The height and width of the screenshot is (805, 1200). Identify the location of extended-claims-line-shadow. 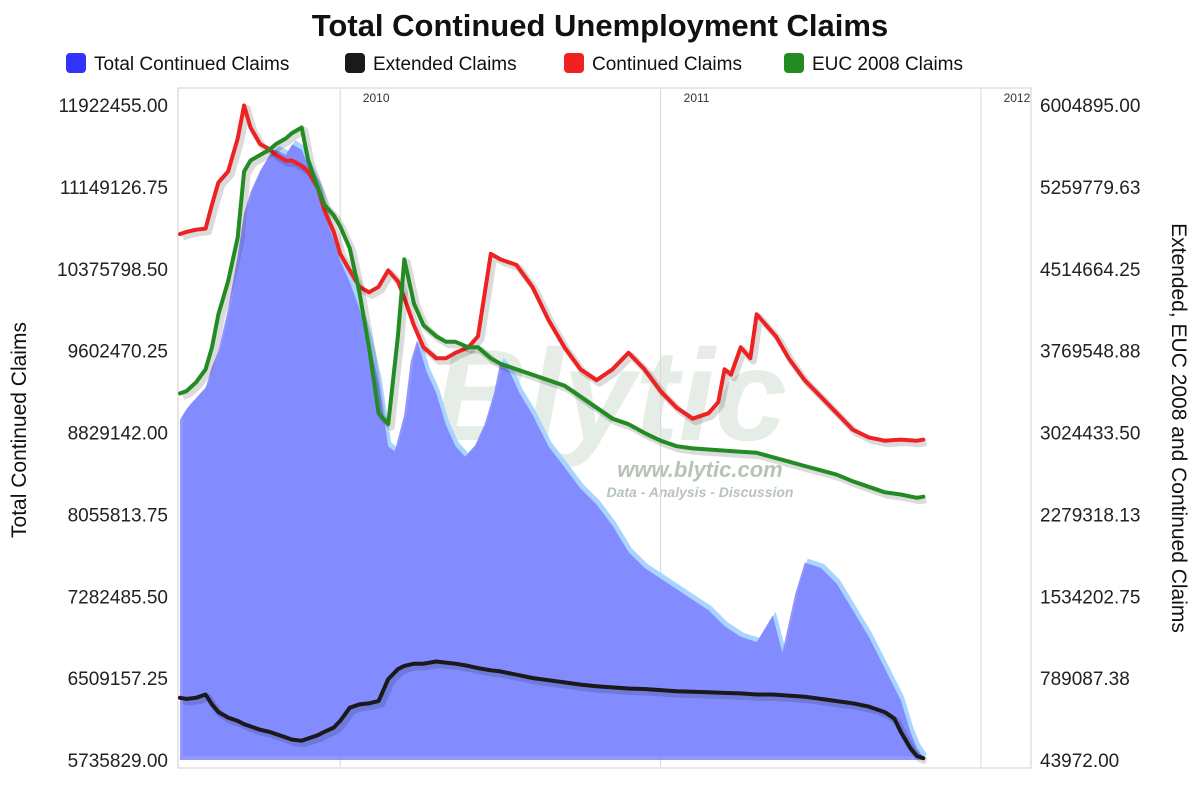
(555, 713).